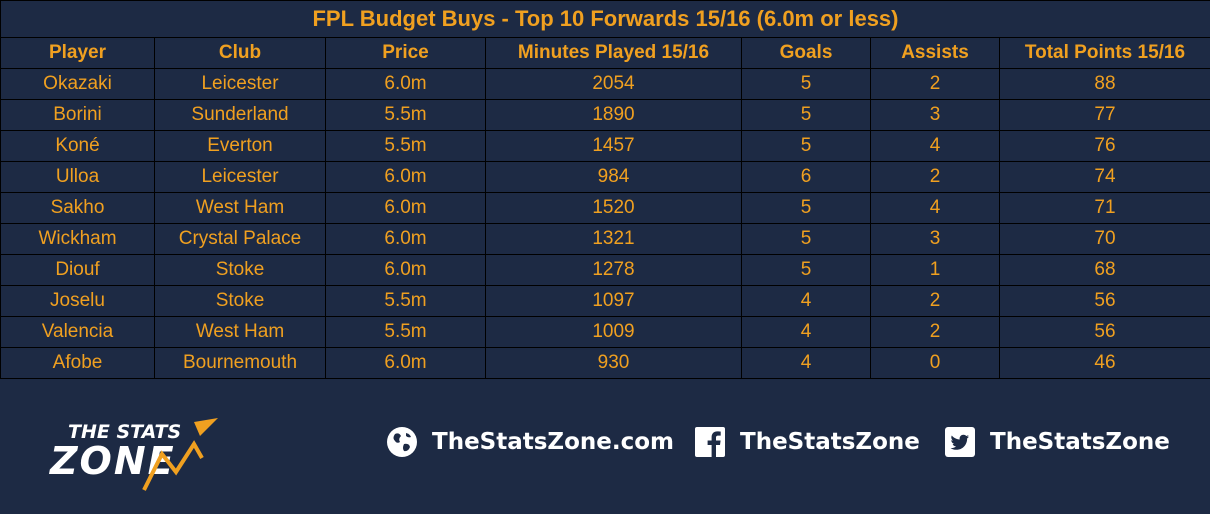  What do you see at coordinates (935, 363) in the screenshot?
I see `table-cell: 0` at bounding box center [935, 363].